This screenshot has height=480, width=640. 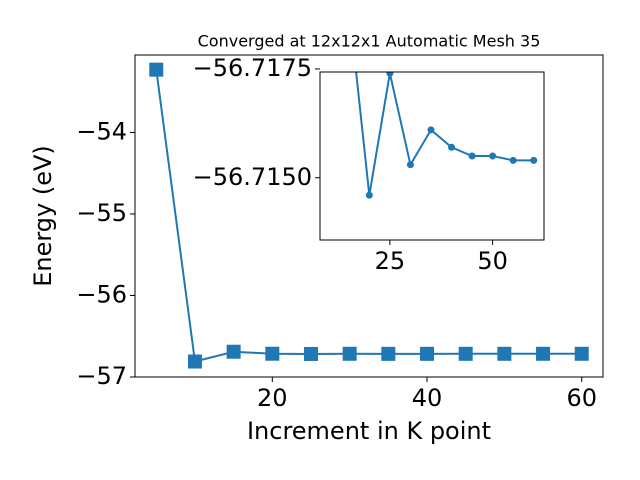 I want to click on y-tick-label: −55, so click(x=101, y=213).